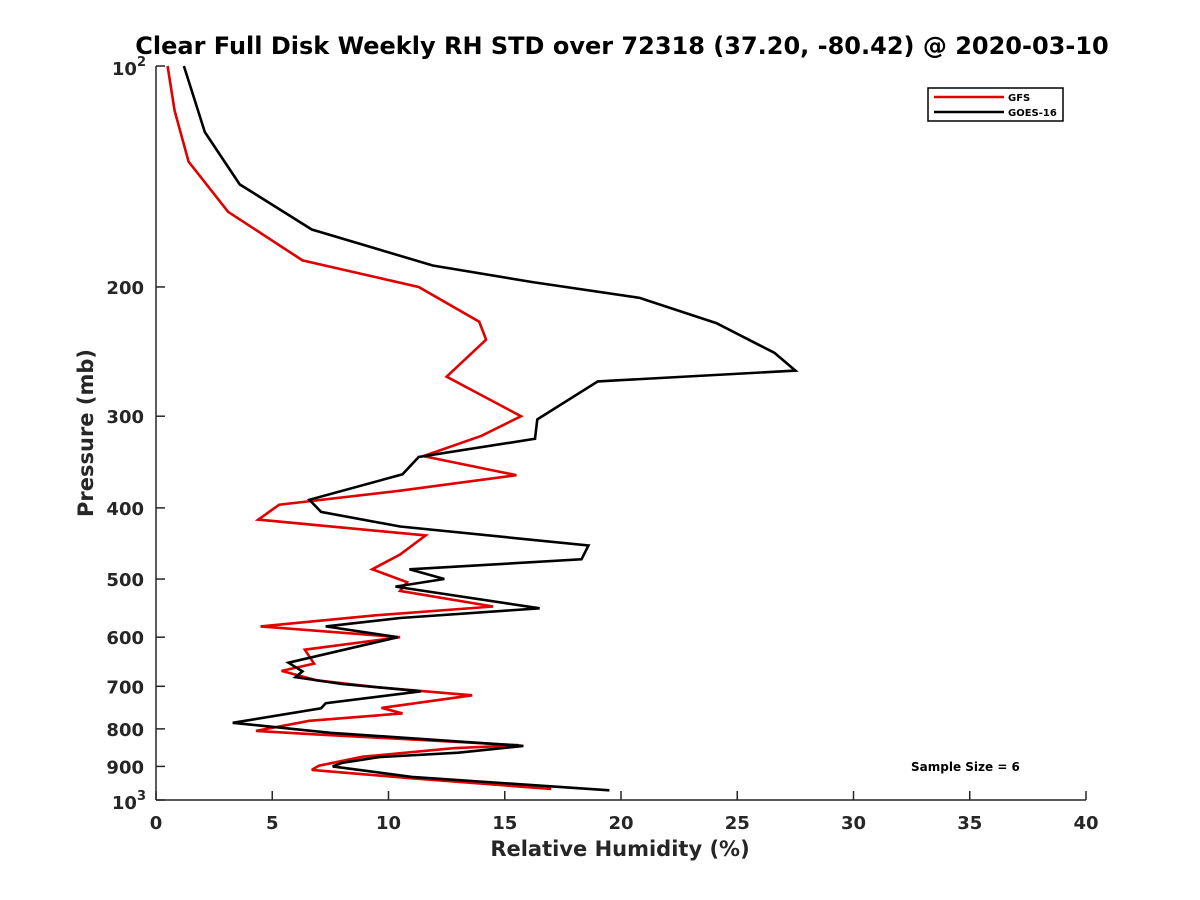 This screenshot has height=900, width=1200. What do you see at coordinates (125, 687) in the screenshot?
I see `y-tick-label: 700` at bounding box center [125, 687].